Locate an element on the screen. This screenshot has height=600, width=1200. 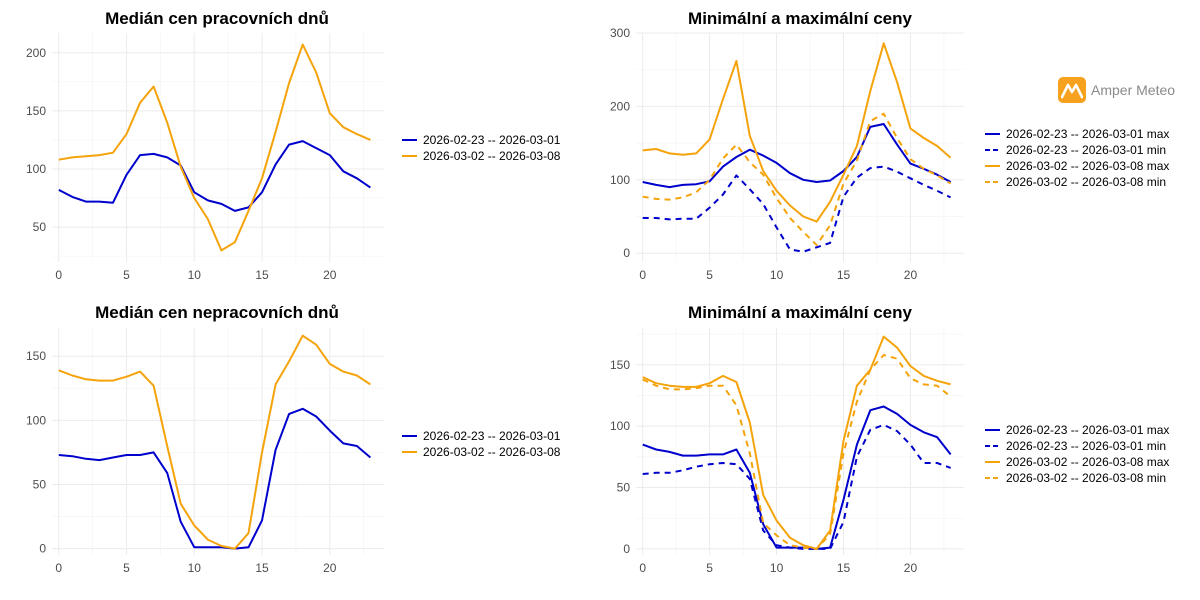
amper-meteo-logo: Amper Meteo is located at coordinates (1116, 90).